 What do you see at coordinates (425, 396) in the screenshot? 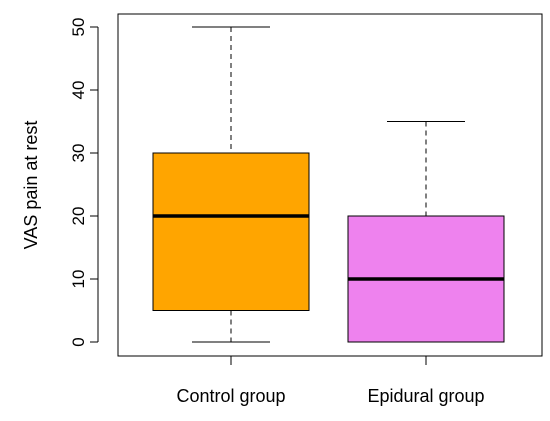
I see `category-label: Epidural group` at bounding box center [425, 396].